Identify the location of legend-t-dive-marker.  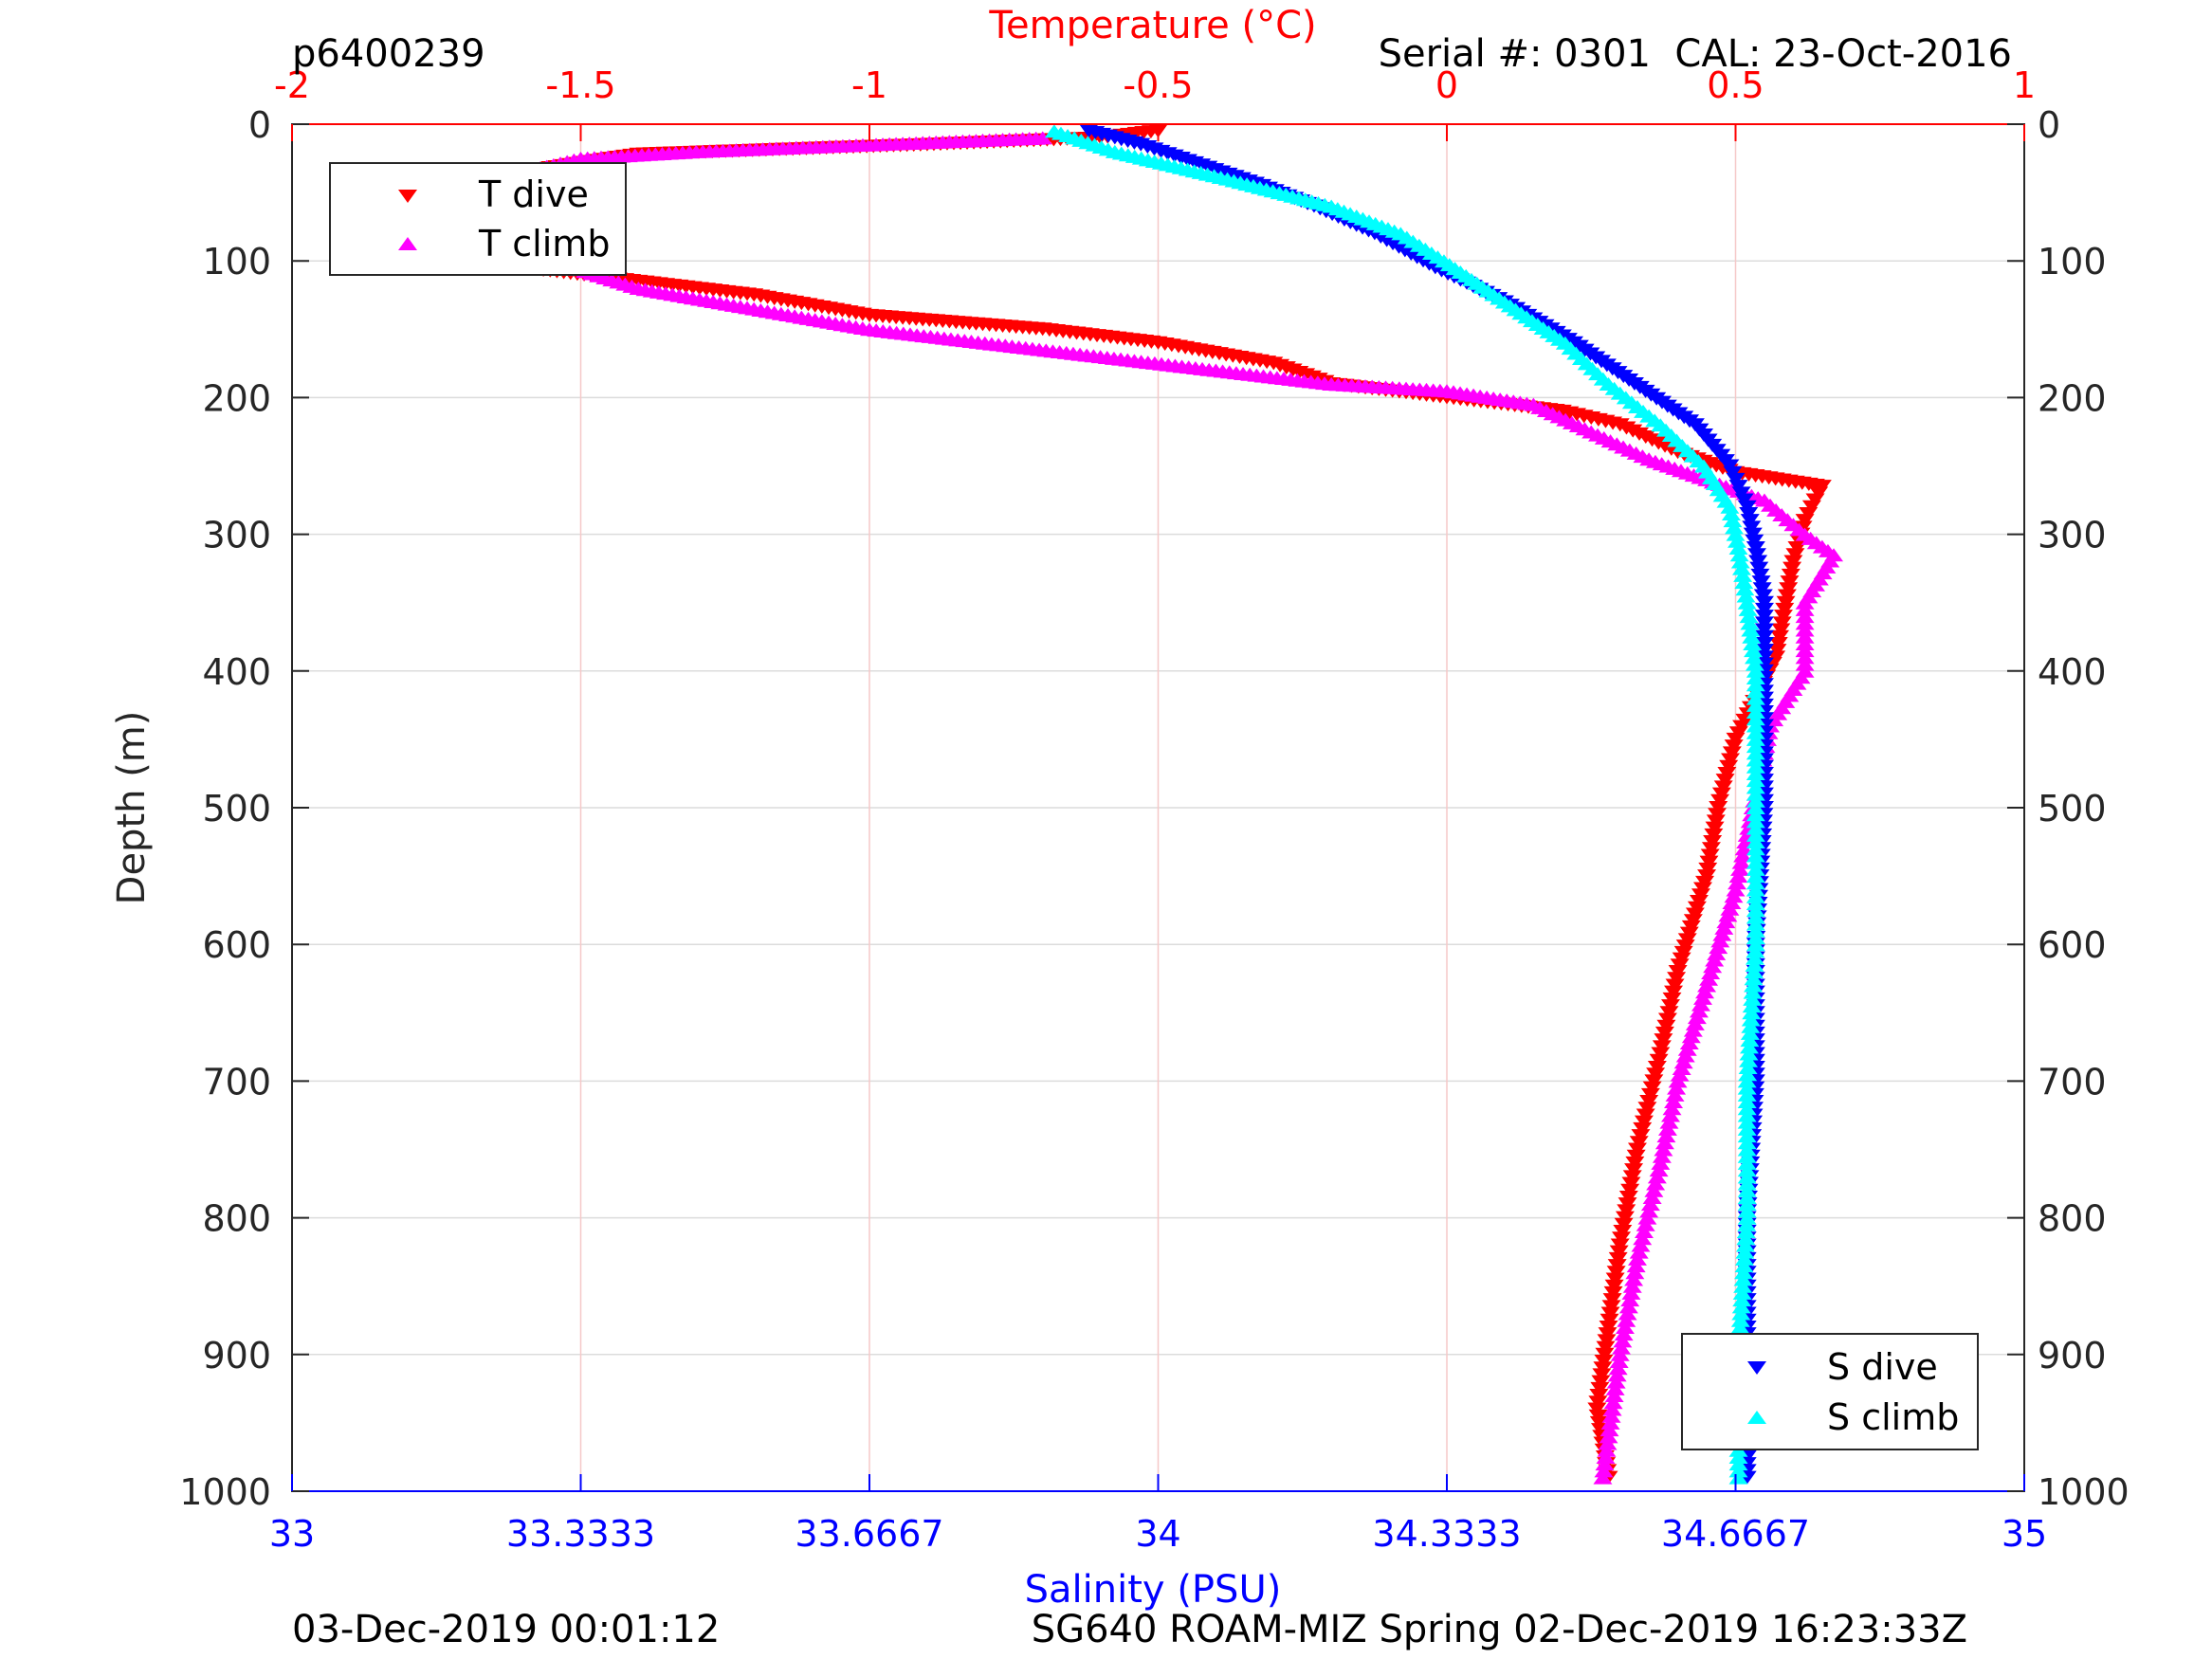
(407, 196).